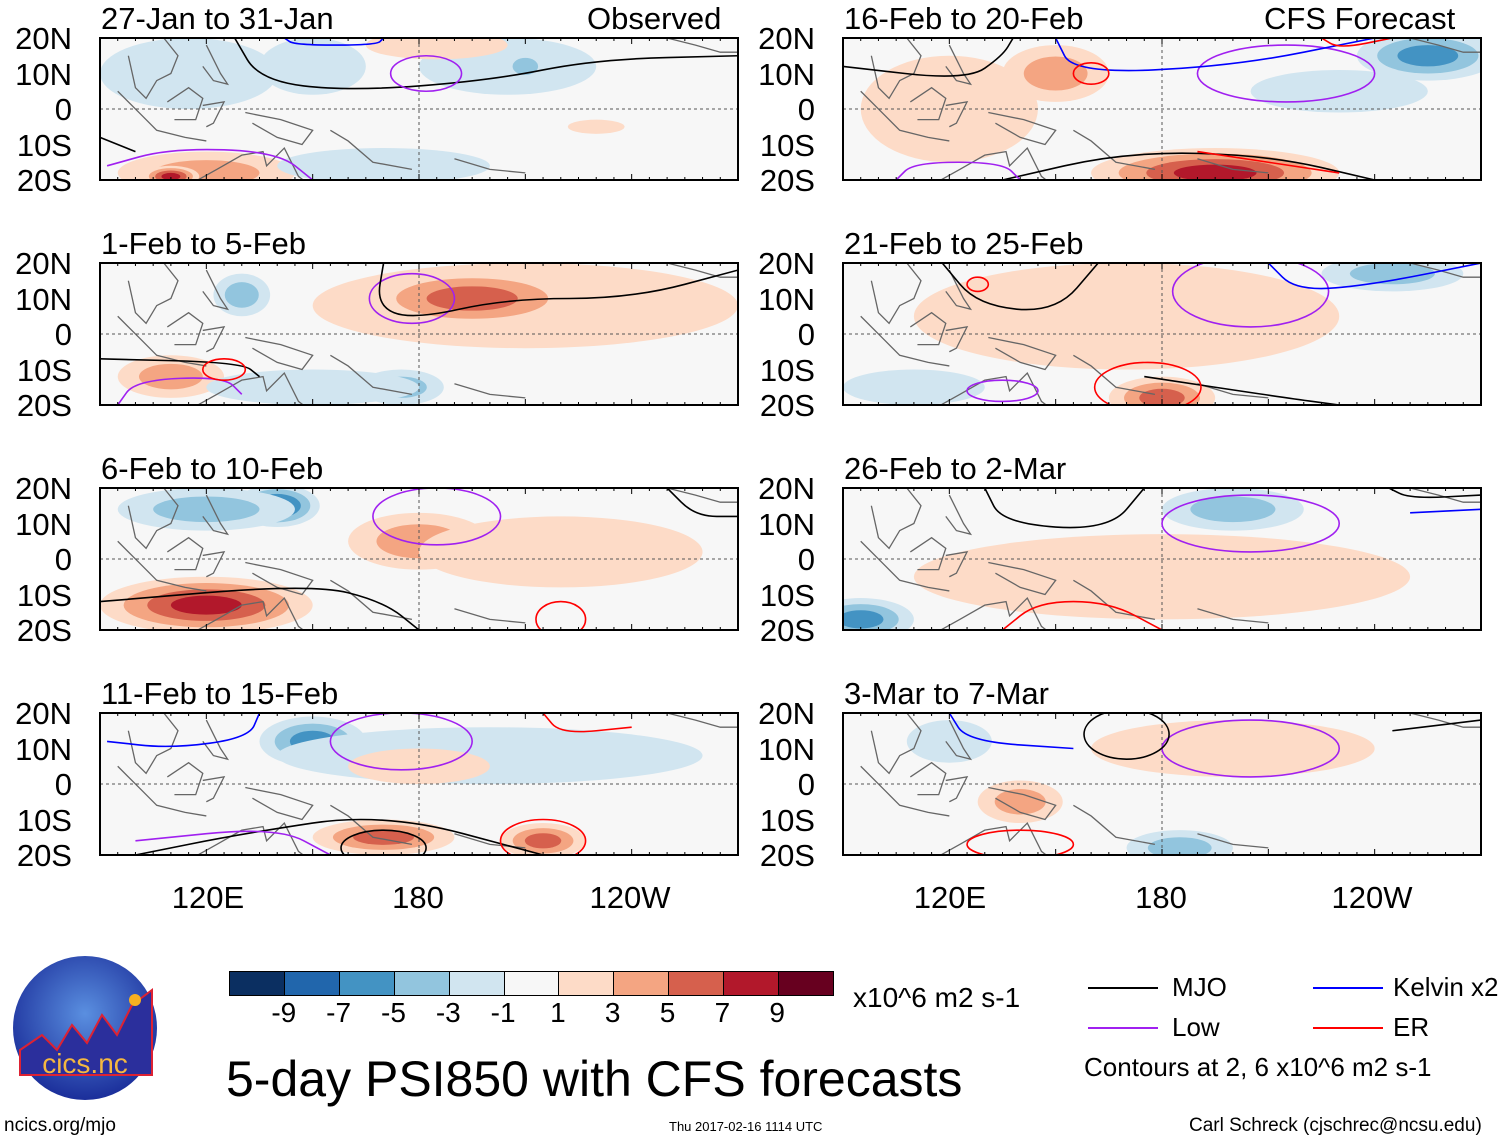 The image size is (1510, 1142). Describe the element at coordinates (1196, 1027) in the screenshot. I see `legend-low-label: Low` at that location.